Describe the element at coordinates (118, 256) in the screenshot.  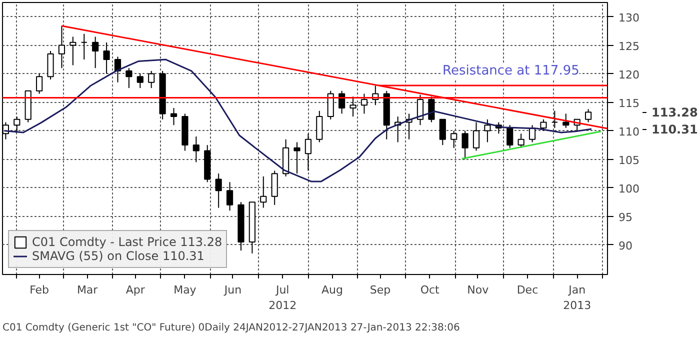
I see `legend-label: SMAVG (55) on Close 110.31` at that location.